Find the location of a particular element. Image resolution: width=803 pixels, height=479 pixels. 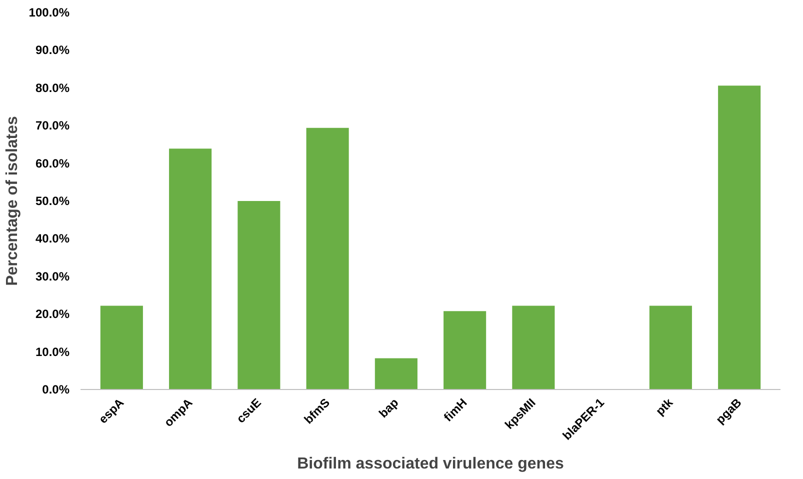

y-tick-label: 90.0% is located at coordinates (52, 50).